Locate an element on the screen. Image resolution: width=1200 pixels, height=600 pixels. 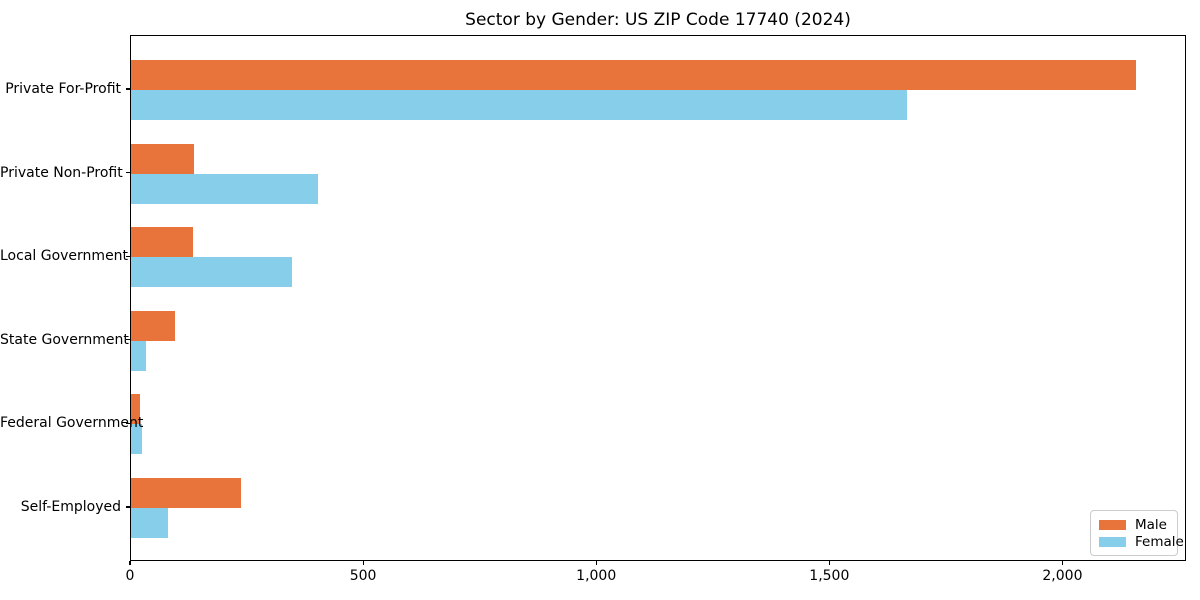
category-label: State Government is located at coordinates (64, 339).